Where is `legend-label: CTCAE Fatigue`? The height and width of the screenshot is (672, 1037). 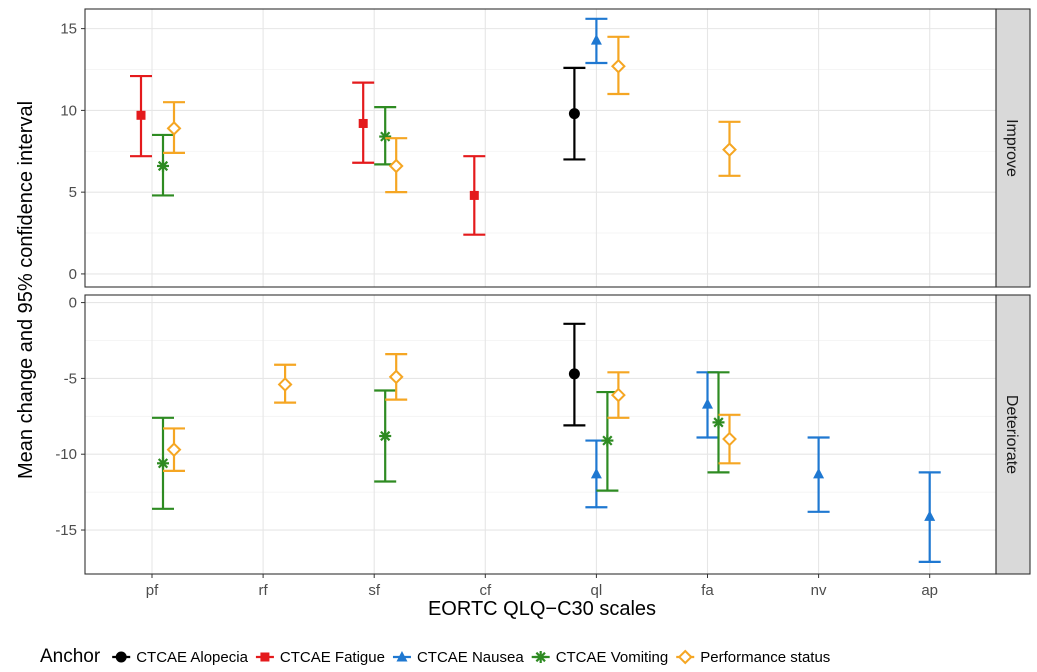
legend-label: CTCAE Fatigue is located at coordinates (332, 657).